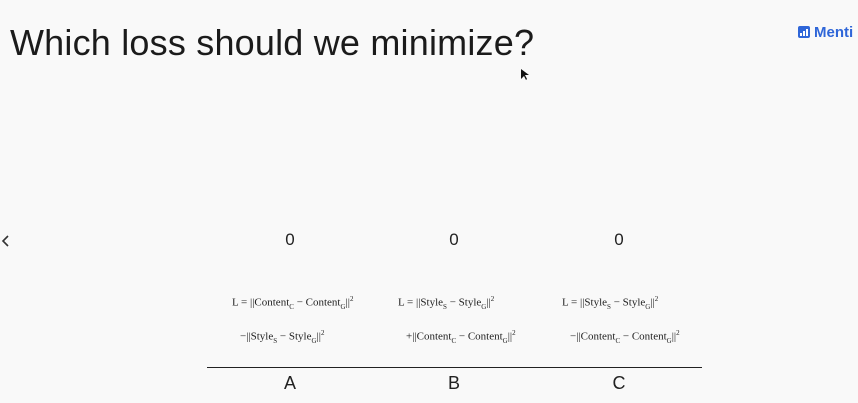 This screenshot has height=403, width=858. I want to click on option-c-count: 0, so click(619, 239).